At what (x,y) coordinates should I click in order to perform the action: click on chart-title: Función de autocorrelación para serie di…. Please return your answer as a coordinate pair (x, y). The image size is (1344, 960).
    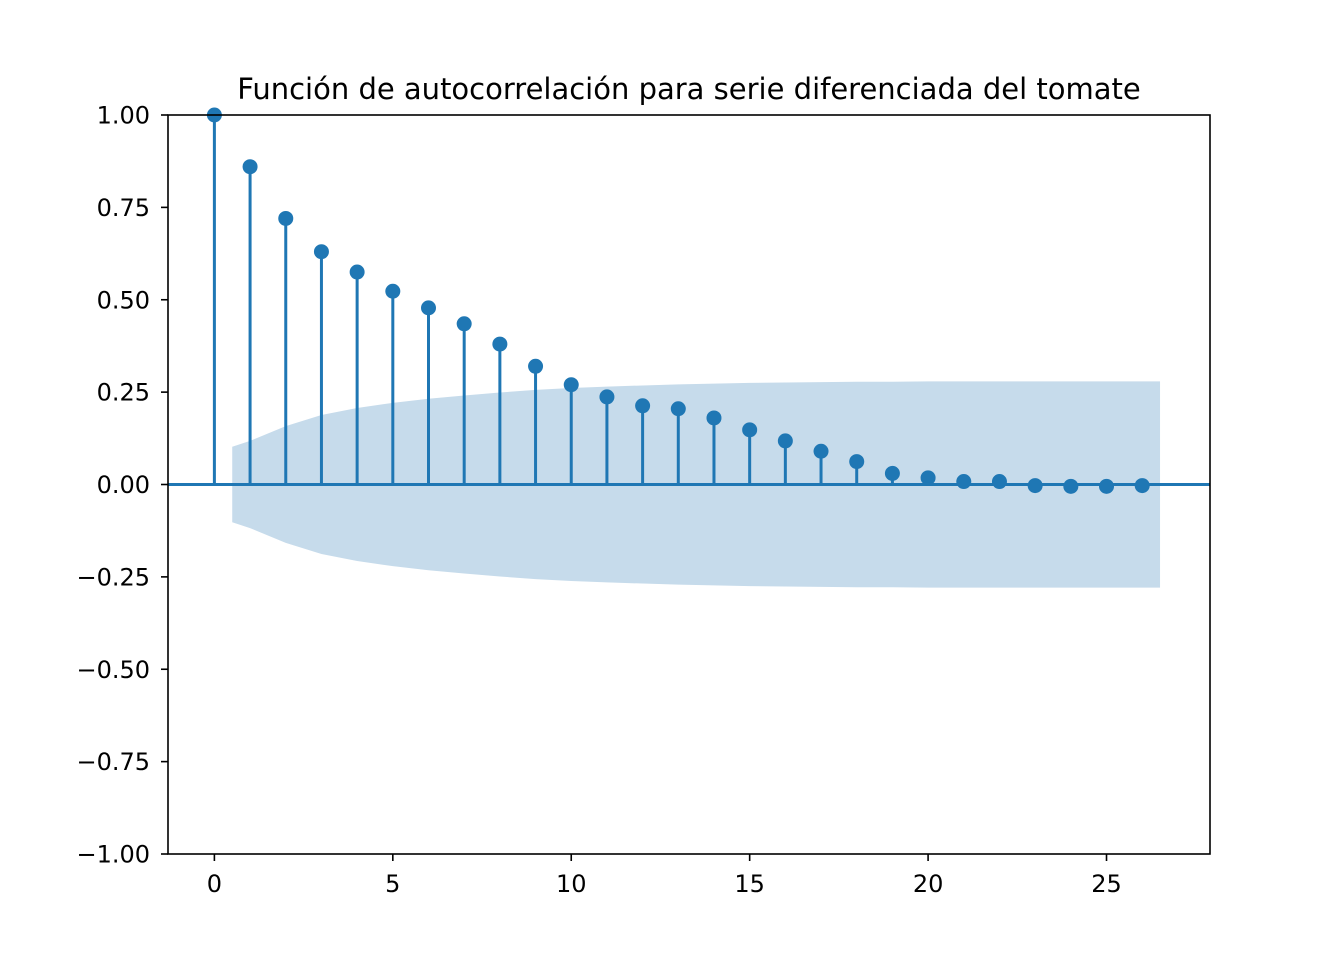
    Looking at the image, I should click on (688, 89).